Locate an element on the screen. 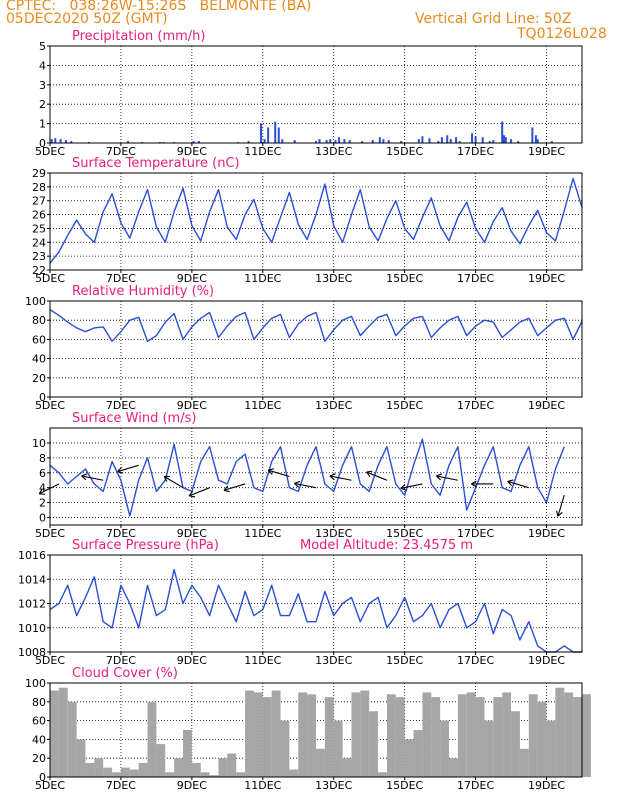 The width and height of the screenshot is (618, 800). humidity-title: Relative Humidity (%) is located at coordinates (143, 291).